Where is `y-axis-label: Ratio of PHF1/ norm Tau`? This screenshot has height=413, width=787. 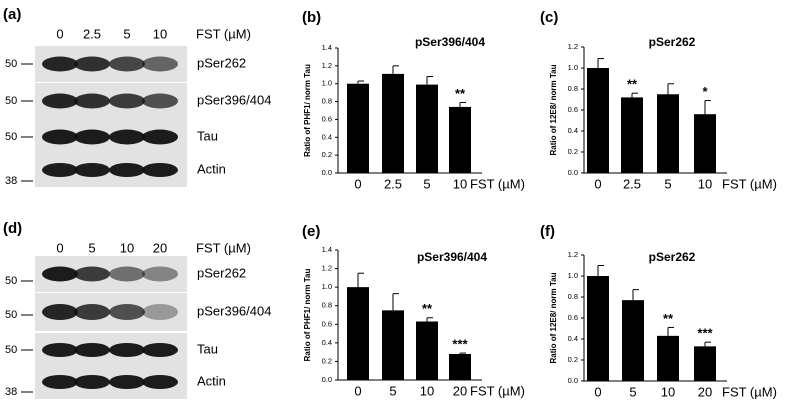
y-axis-label: Ratio of PHF1/ norm Tau is located at coordinates (307, 110).